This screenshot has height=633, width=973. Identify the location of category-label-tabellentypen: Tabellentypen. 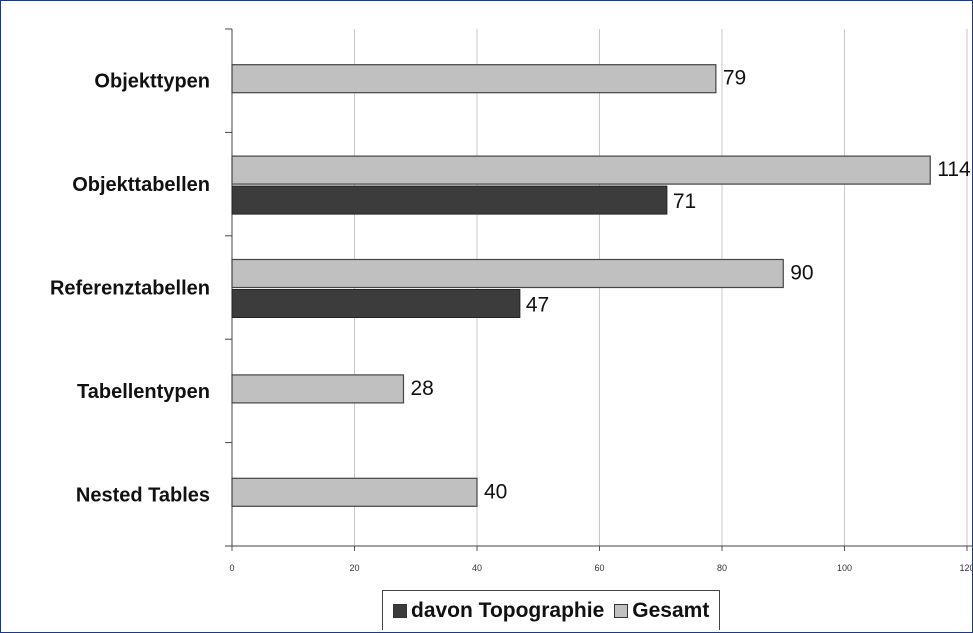
(143, 392).